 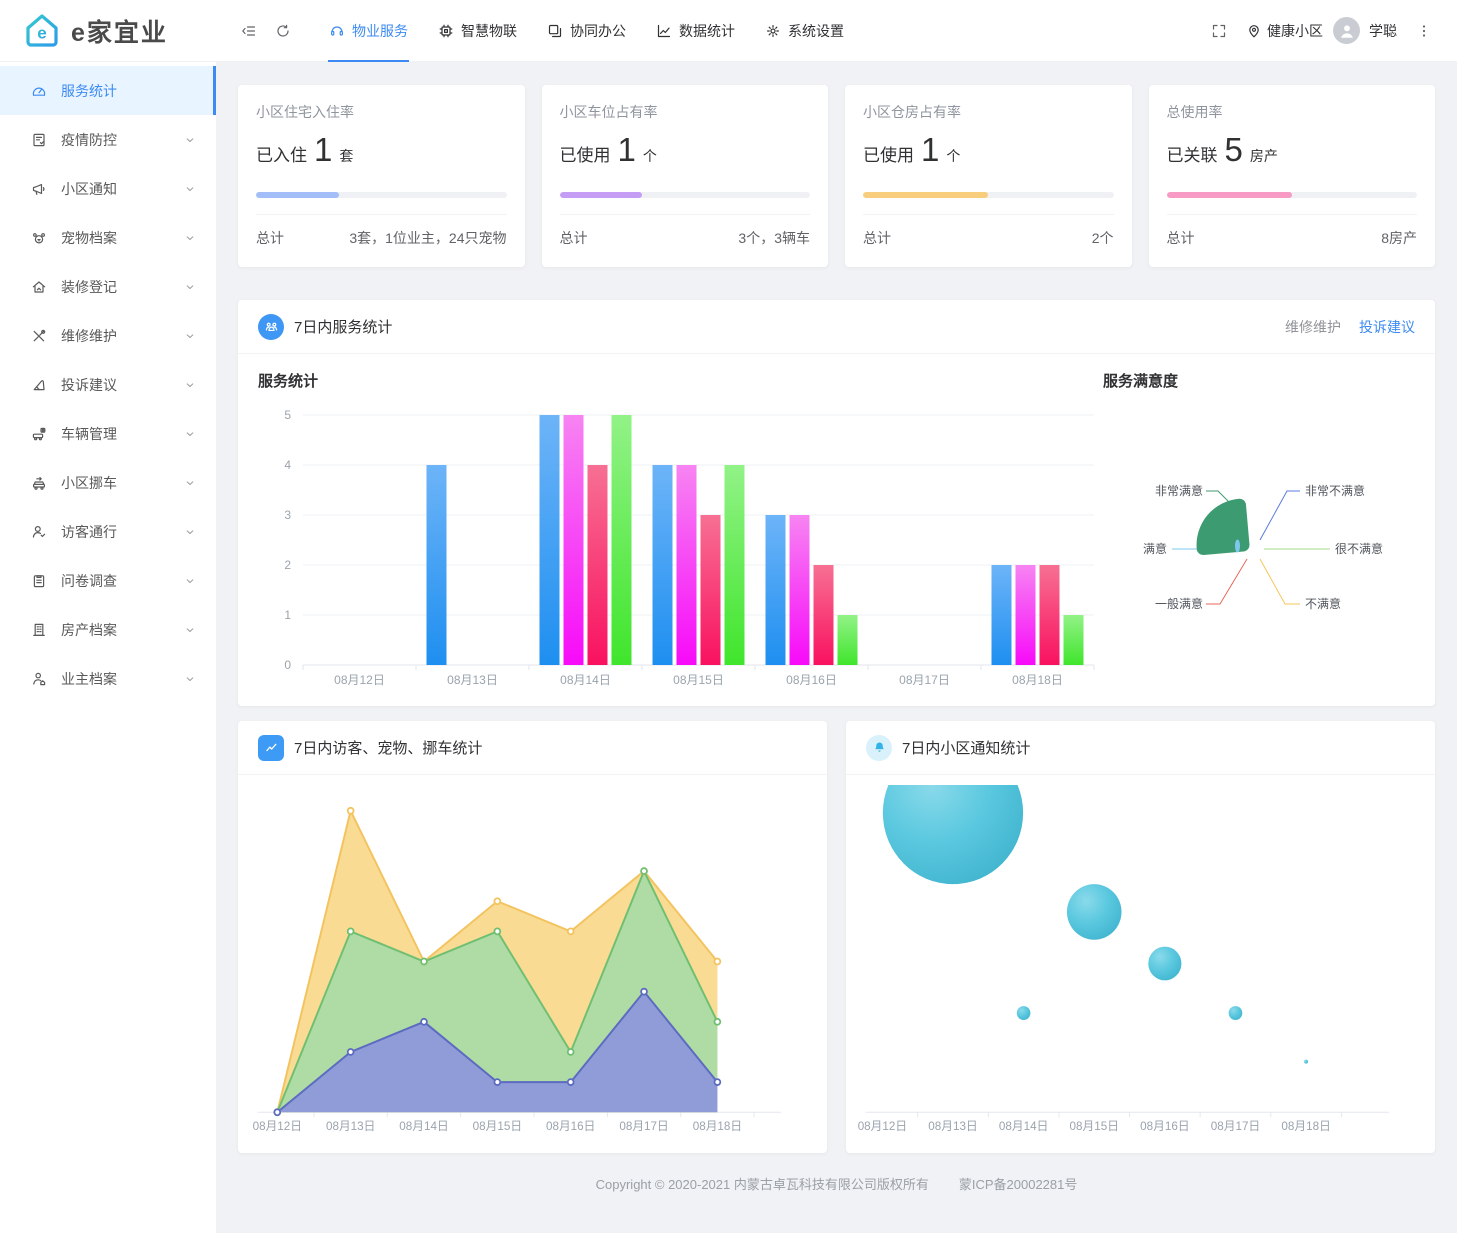 I want to click on sidebar-item-10: 问卷调查, so click(x=108, y=580).